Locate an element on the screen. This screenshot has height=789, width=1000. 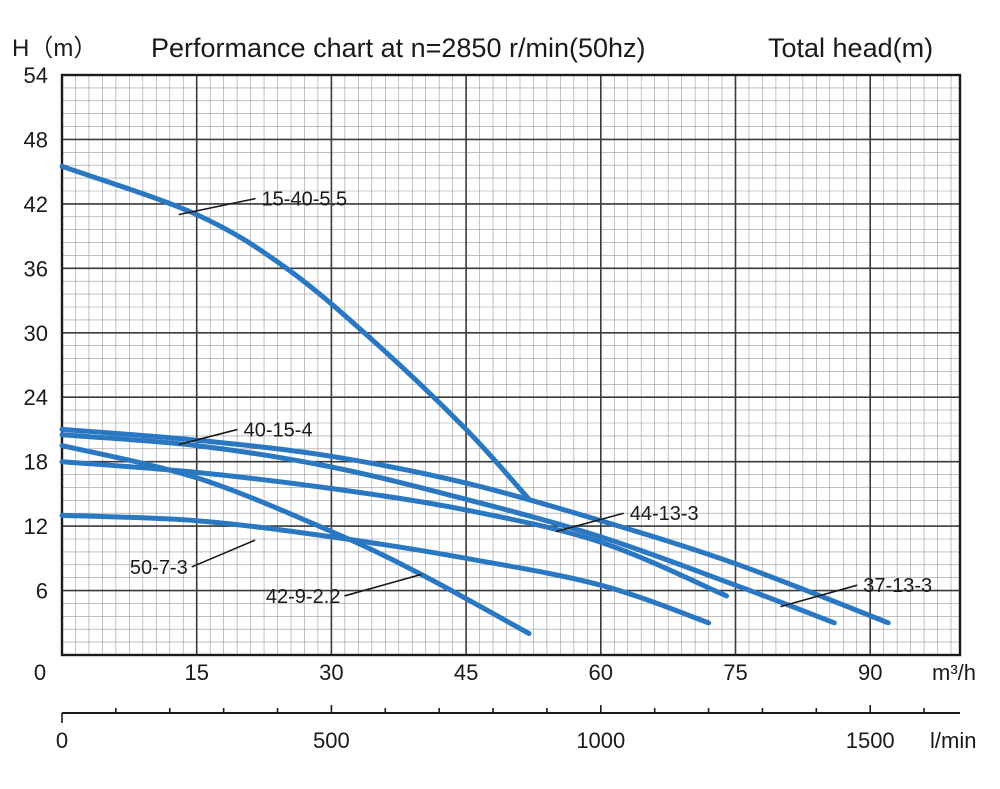
y-tick-label: 12 is located at coordinates (36, 526).